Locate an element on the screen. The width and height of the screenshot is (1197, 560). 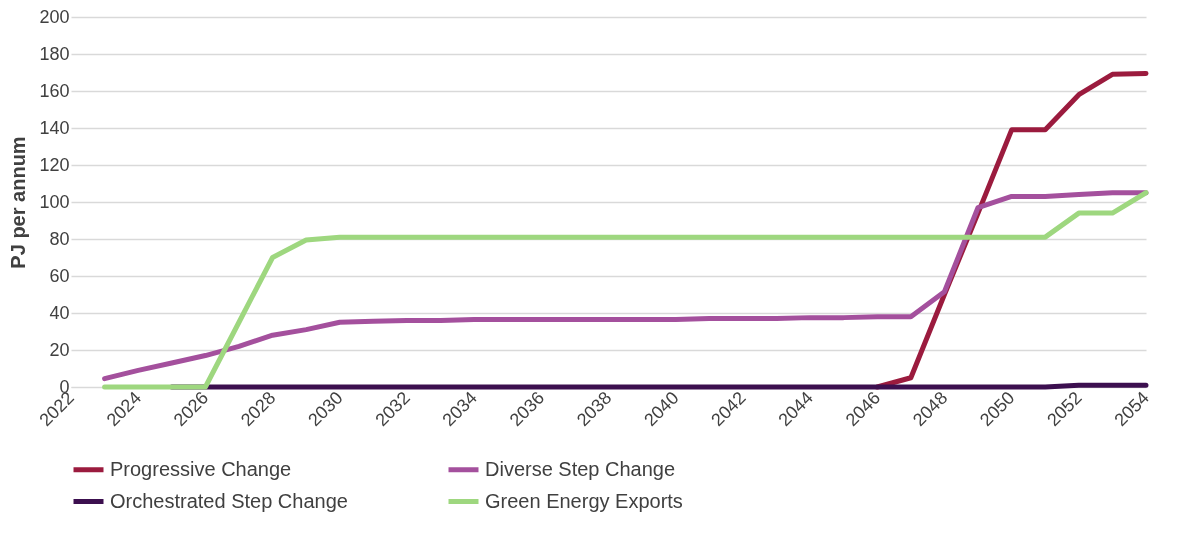
y-tick-label: 140 is located at coordinates (54, 127).